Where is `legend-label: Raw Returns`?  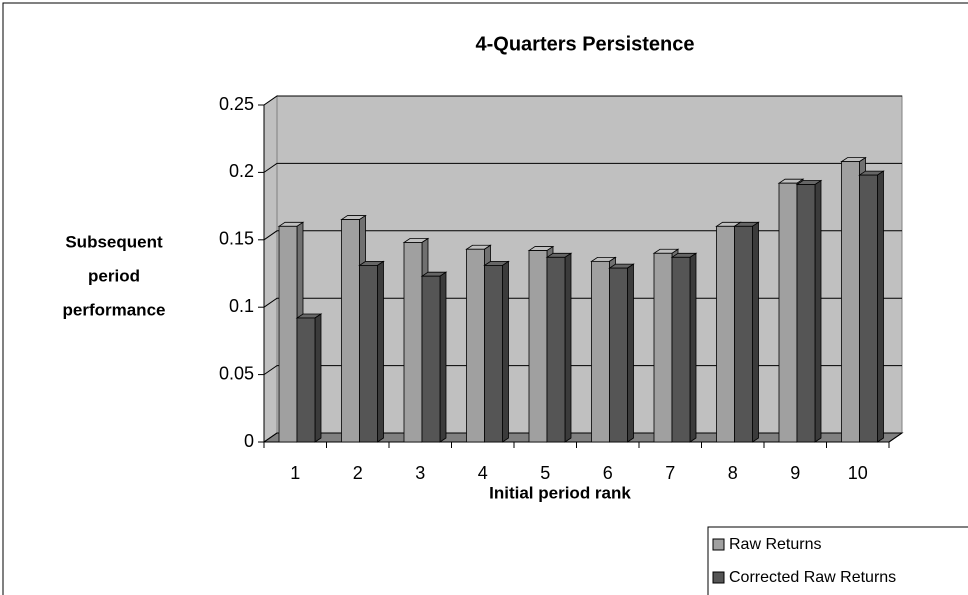 legend-label: Raw Returns is located at coordinates (775, 544).